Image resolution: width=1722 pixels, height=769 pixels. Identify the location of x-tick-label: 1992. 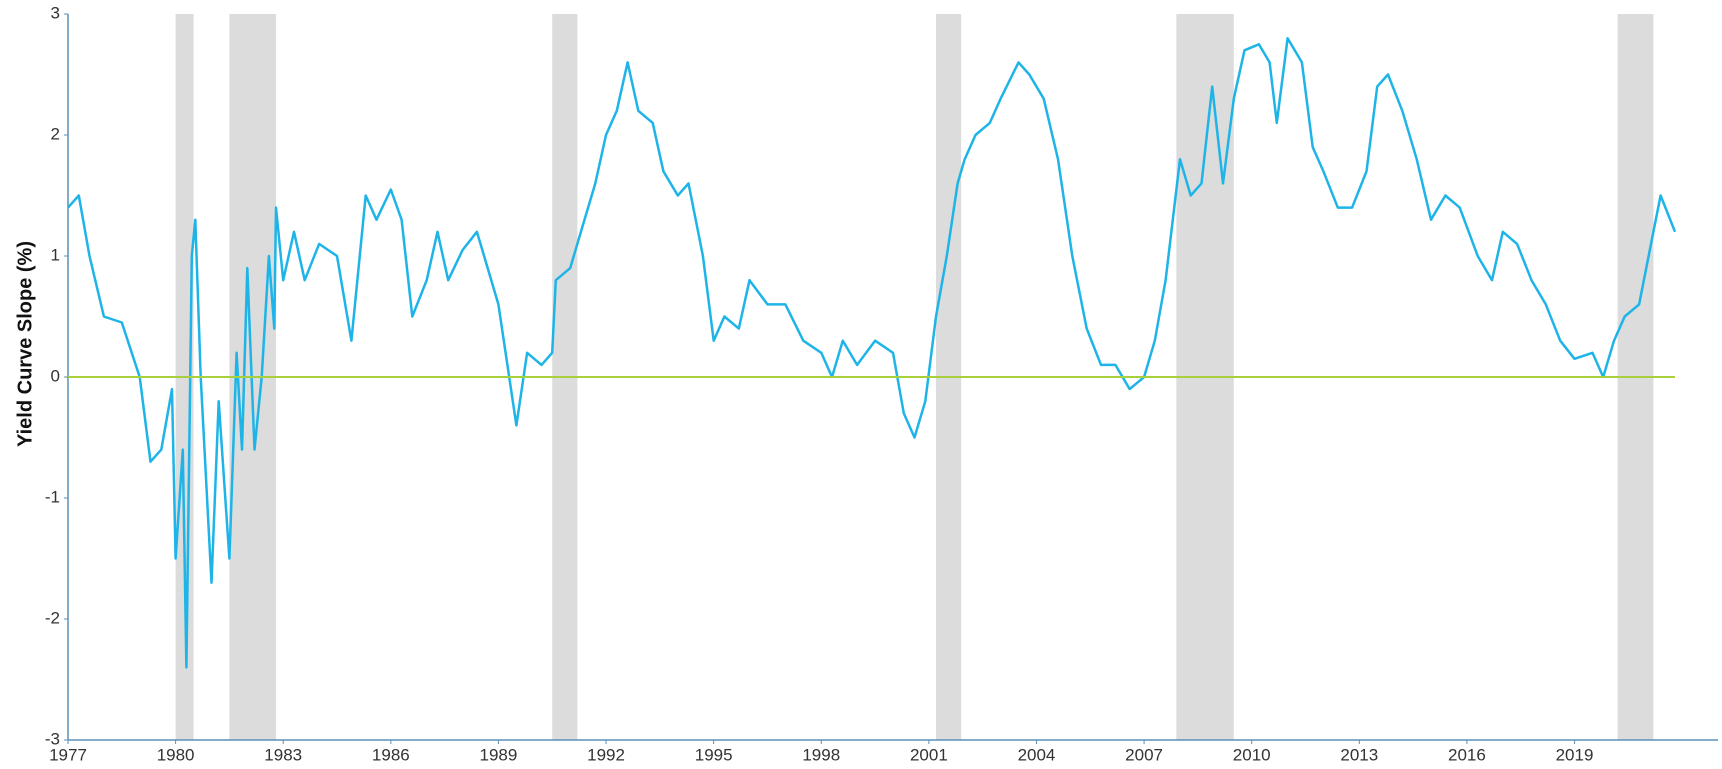
(606, 754).